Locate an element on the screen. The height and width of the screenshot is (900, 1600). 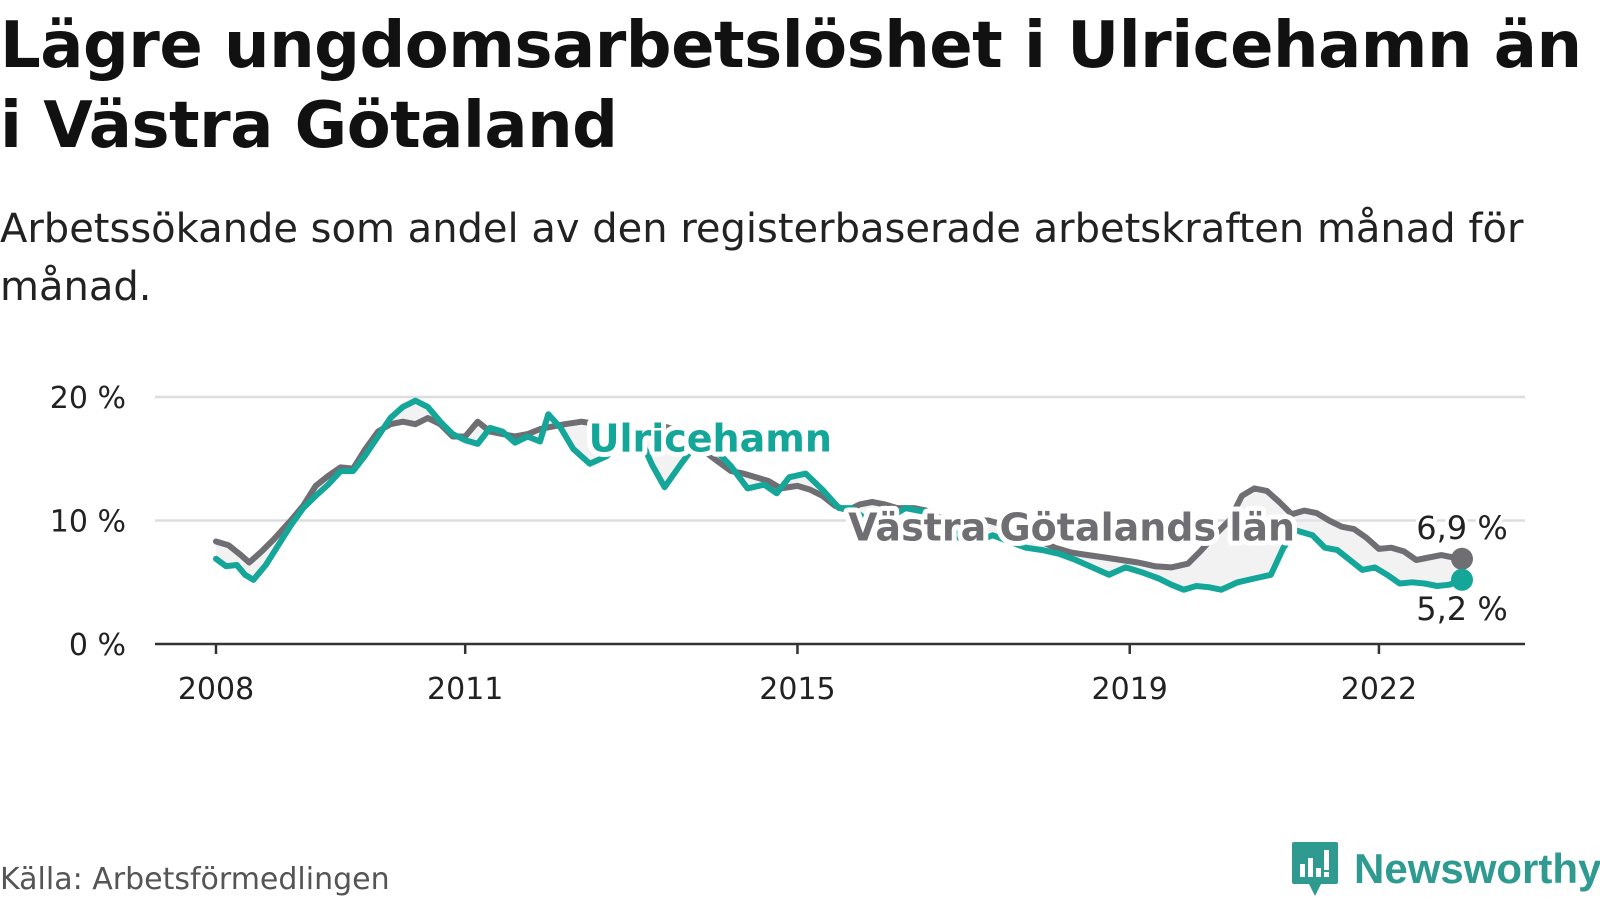
source-note: Källa: Arbetsförmedlingen is located at coordinates (195, 879).